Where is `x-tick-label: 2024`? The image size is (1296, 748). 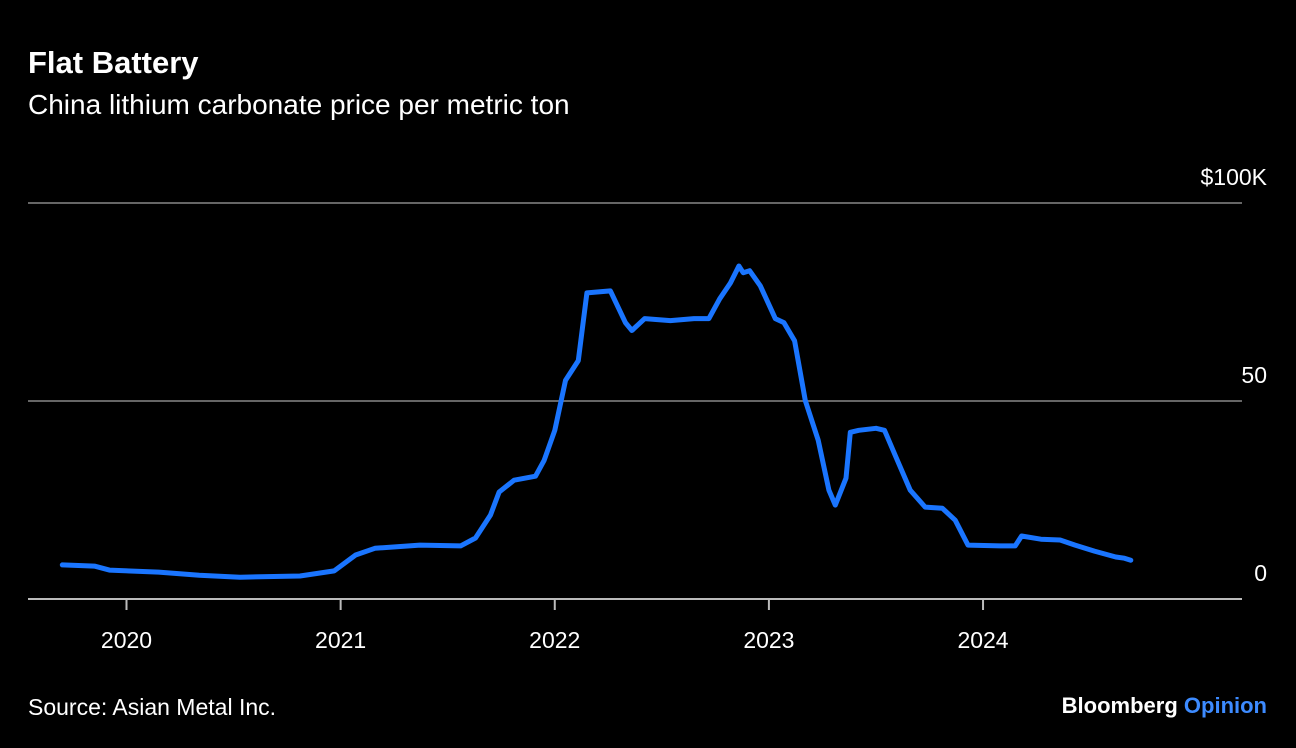 x-tick-label: 2024 is located at coordinates (982, 640).